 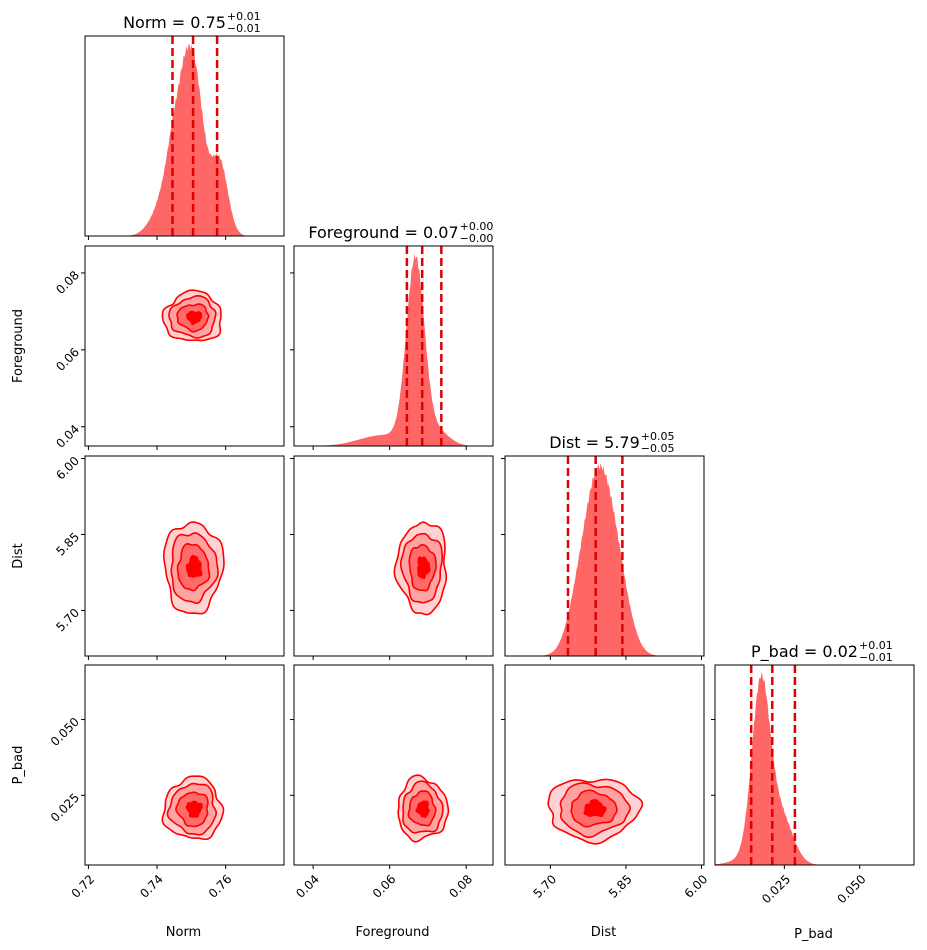 I want to click on x-tick-label: 5.70, so click(x=544, y=886).